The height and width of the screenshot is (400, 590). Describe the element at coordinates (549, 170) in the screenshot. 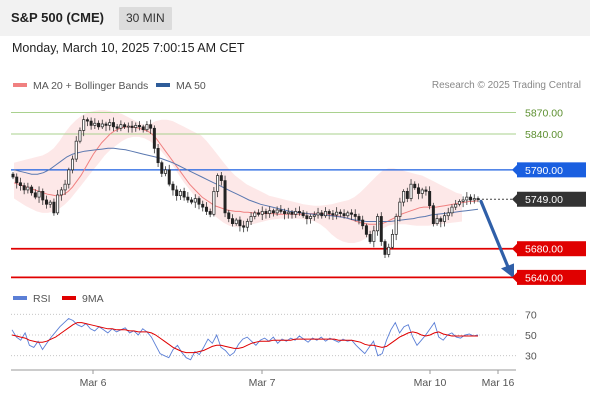

I see `level-label-5790.00: 5790.00` at that location.